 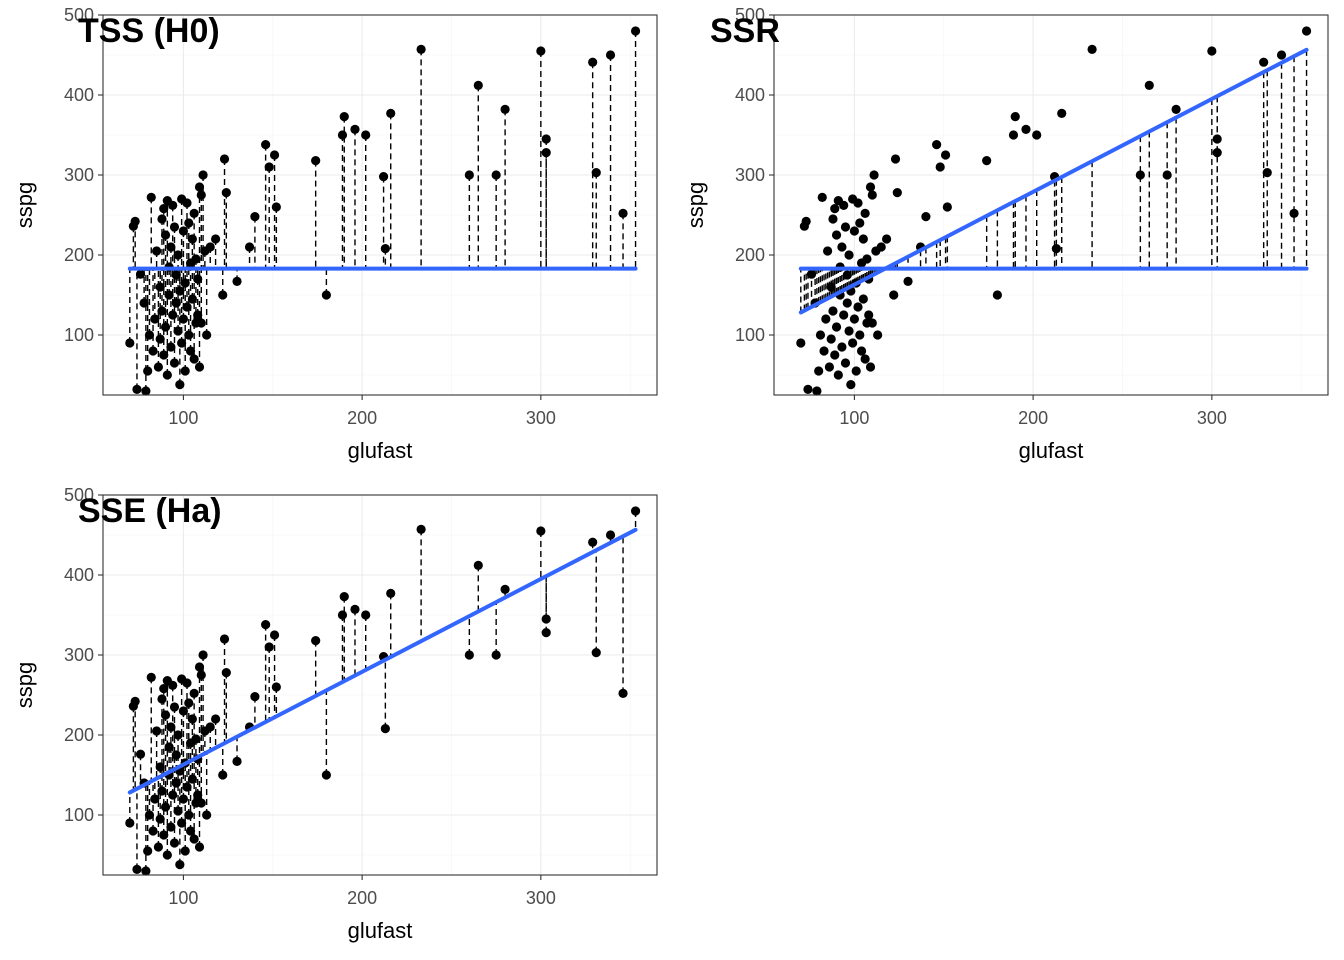 I want to click on y-tick-label: 100, so click(x=79, y=815).